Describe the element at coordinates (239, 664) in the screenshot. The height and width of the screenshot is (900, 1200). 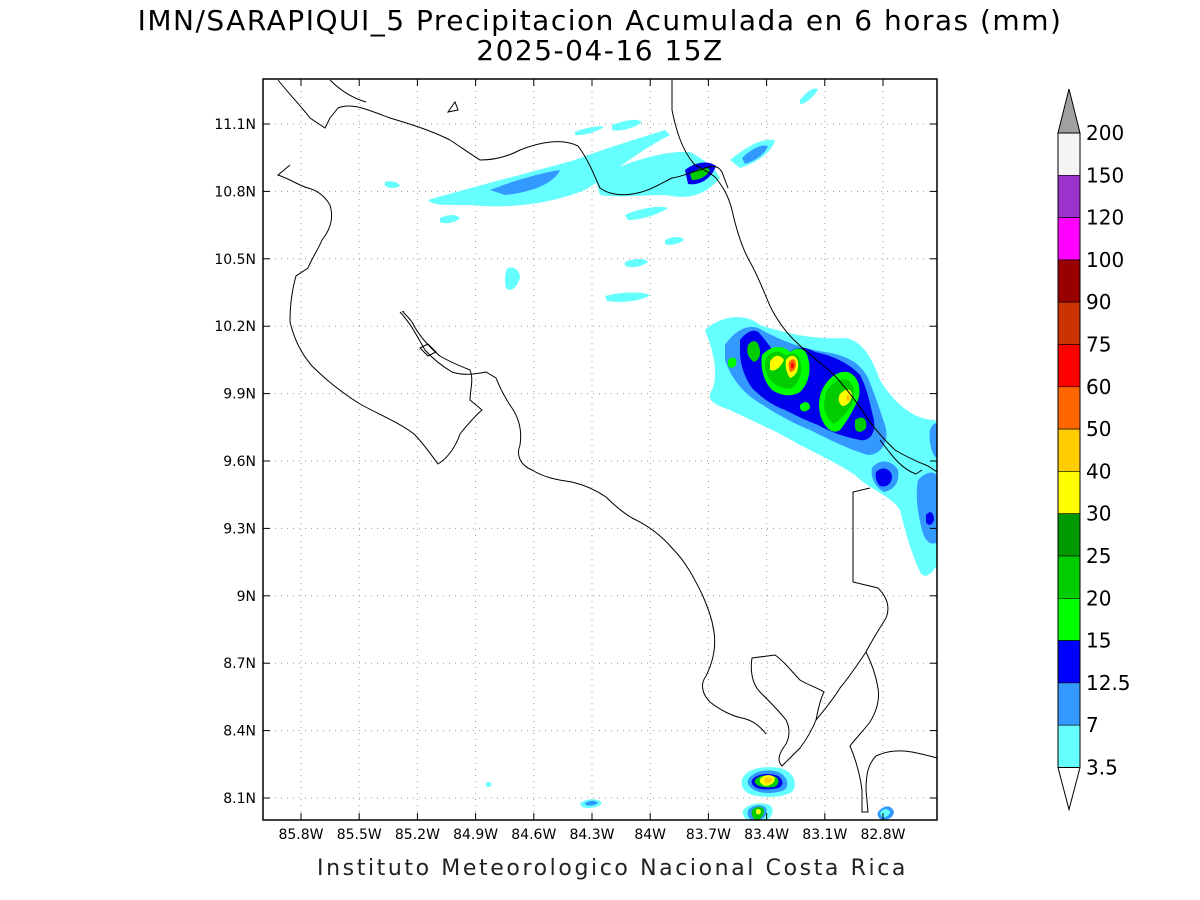
I see `lat-tick-label: 8.7N` at that location.